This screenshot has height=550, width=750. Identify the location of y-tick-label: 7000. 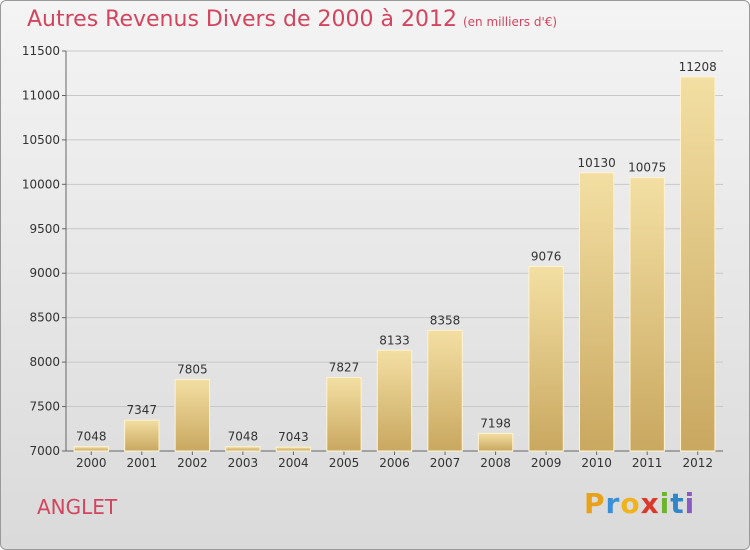
(44, 451).